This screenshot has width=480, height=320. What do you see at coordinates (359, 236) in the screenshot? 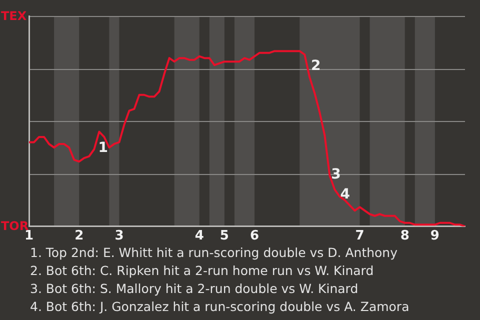
I see `x-tick-label: 7` at bounding box center [359, 236].